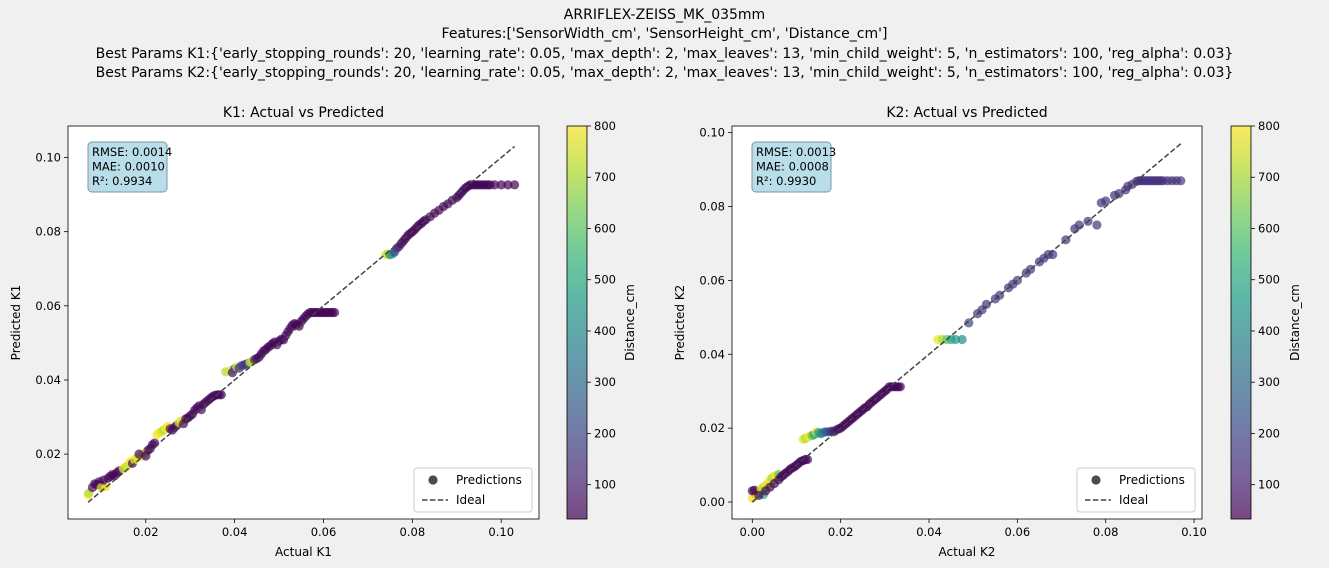 Image resolution: width=1329 pixels, height=568 pixels. Describe the element at coordinates (303, 552) in the screenshot. I see `x-axis-label: Actual K1` at that location.